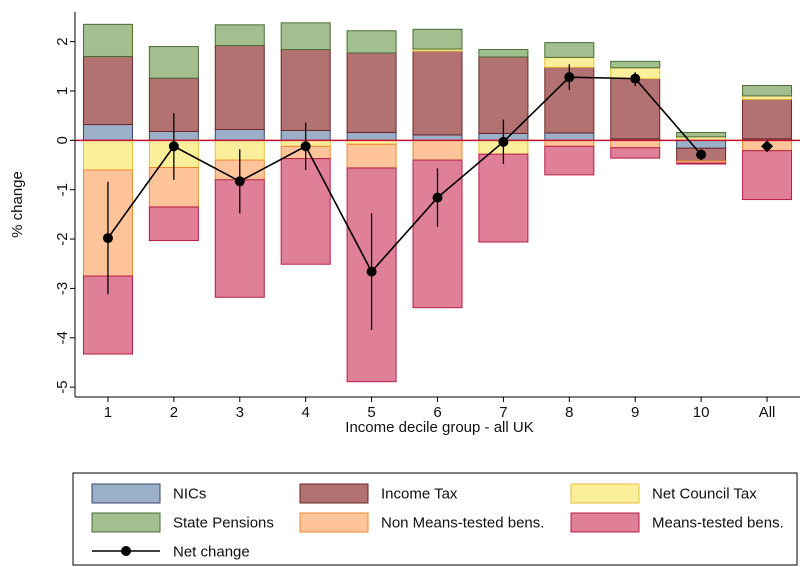  What do you see at coordinates (17, 204) in the screenshot?
I see `y-axis-label: % change` at bounding box center [17, 204].